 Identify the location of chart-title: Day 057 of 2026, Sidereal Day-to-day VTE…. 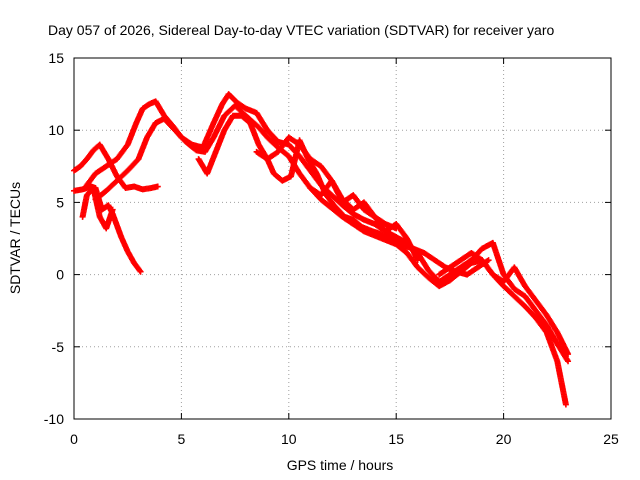
(301, 30).